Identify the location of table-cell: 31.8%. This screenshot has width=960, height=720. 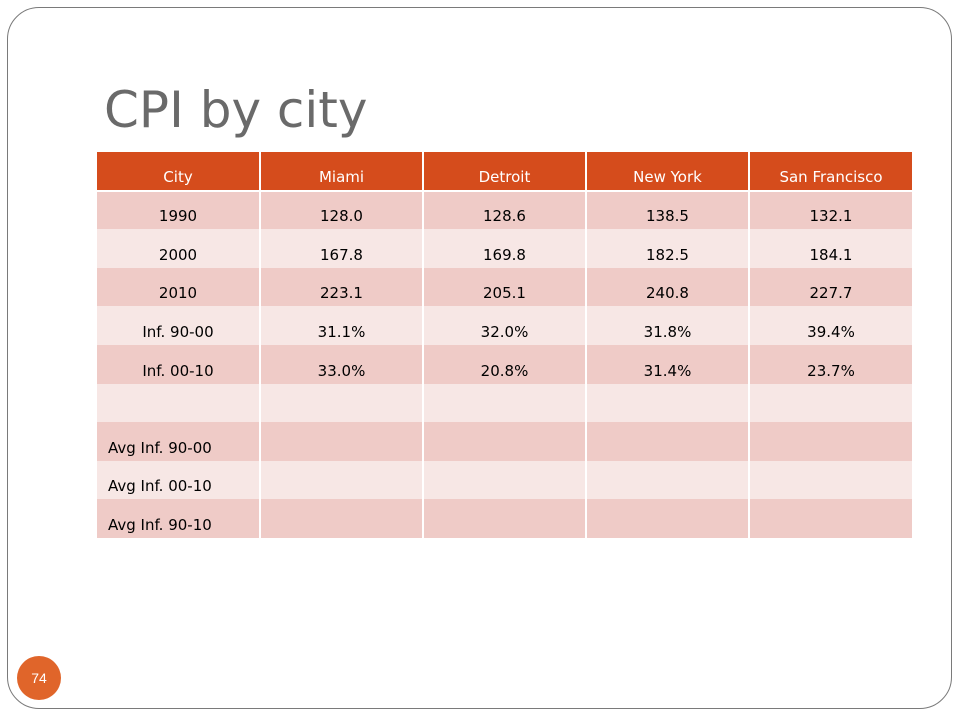
(667, 325).